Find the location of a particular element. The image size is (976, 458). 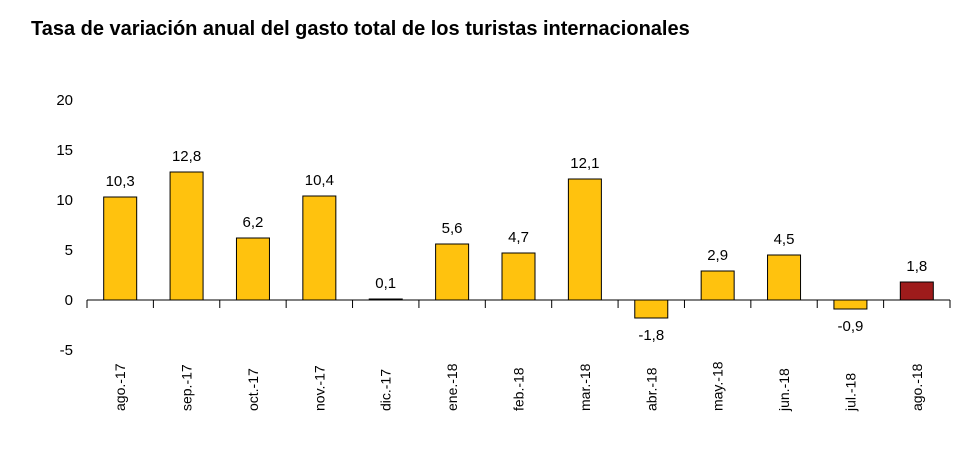

x-tick-label: ene.-18 is located at coordinates (452, 387).